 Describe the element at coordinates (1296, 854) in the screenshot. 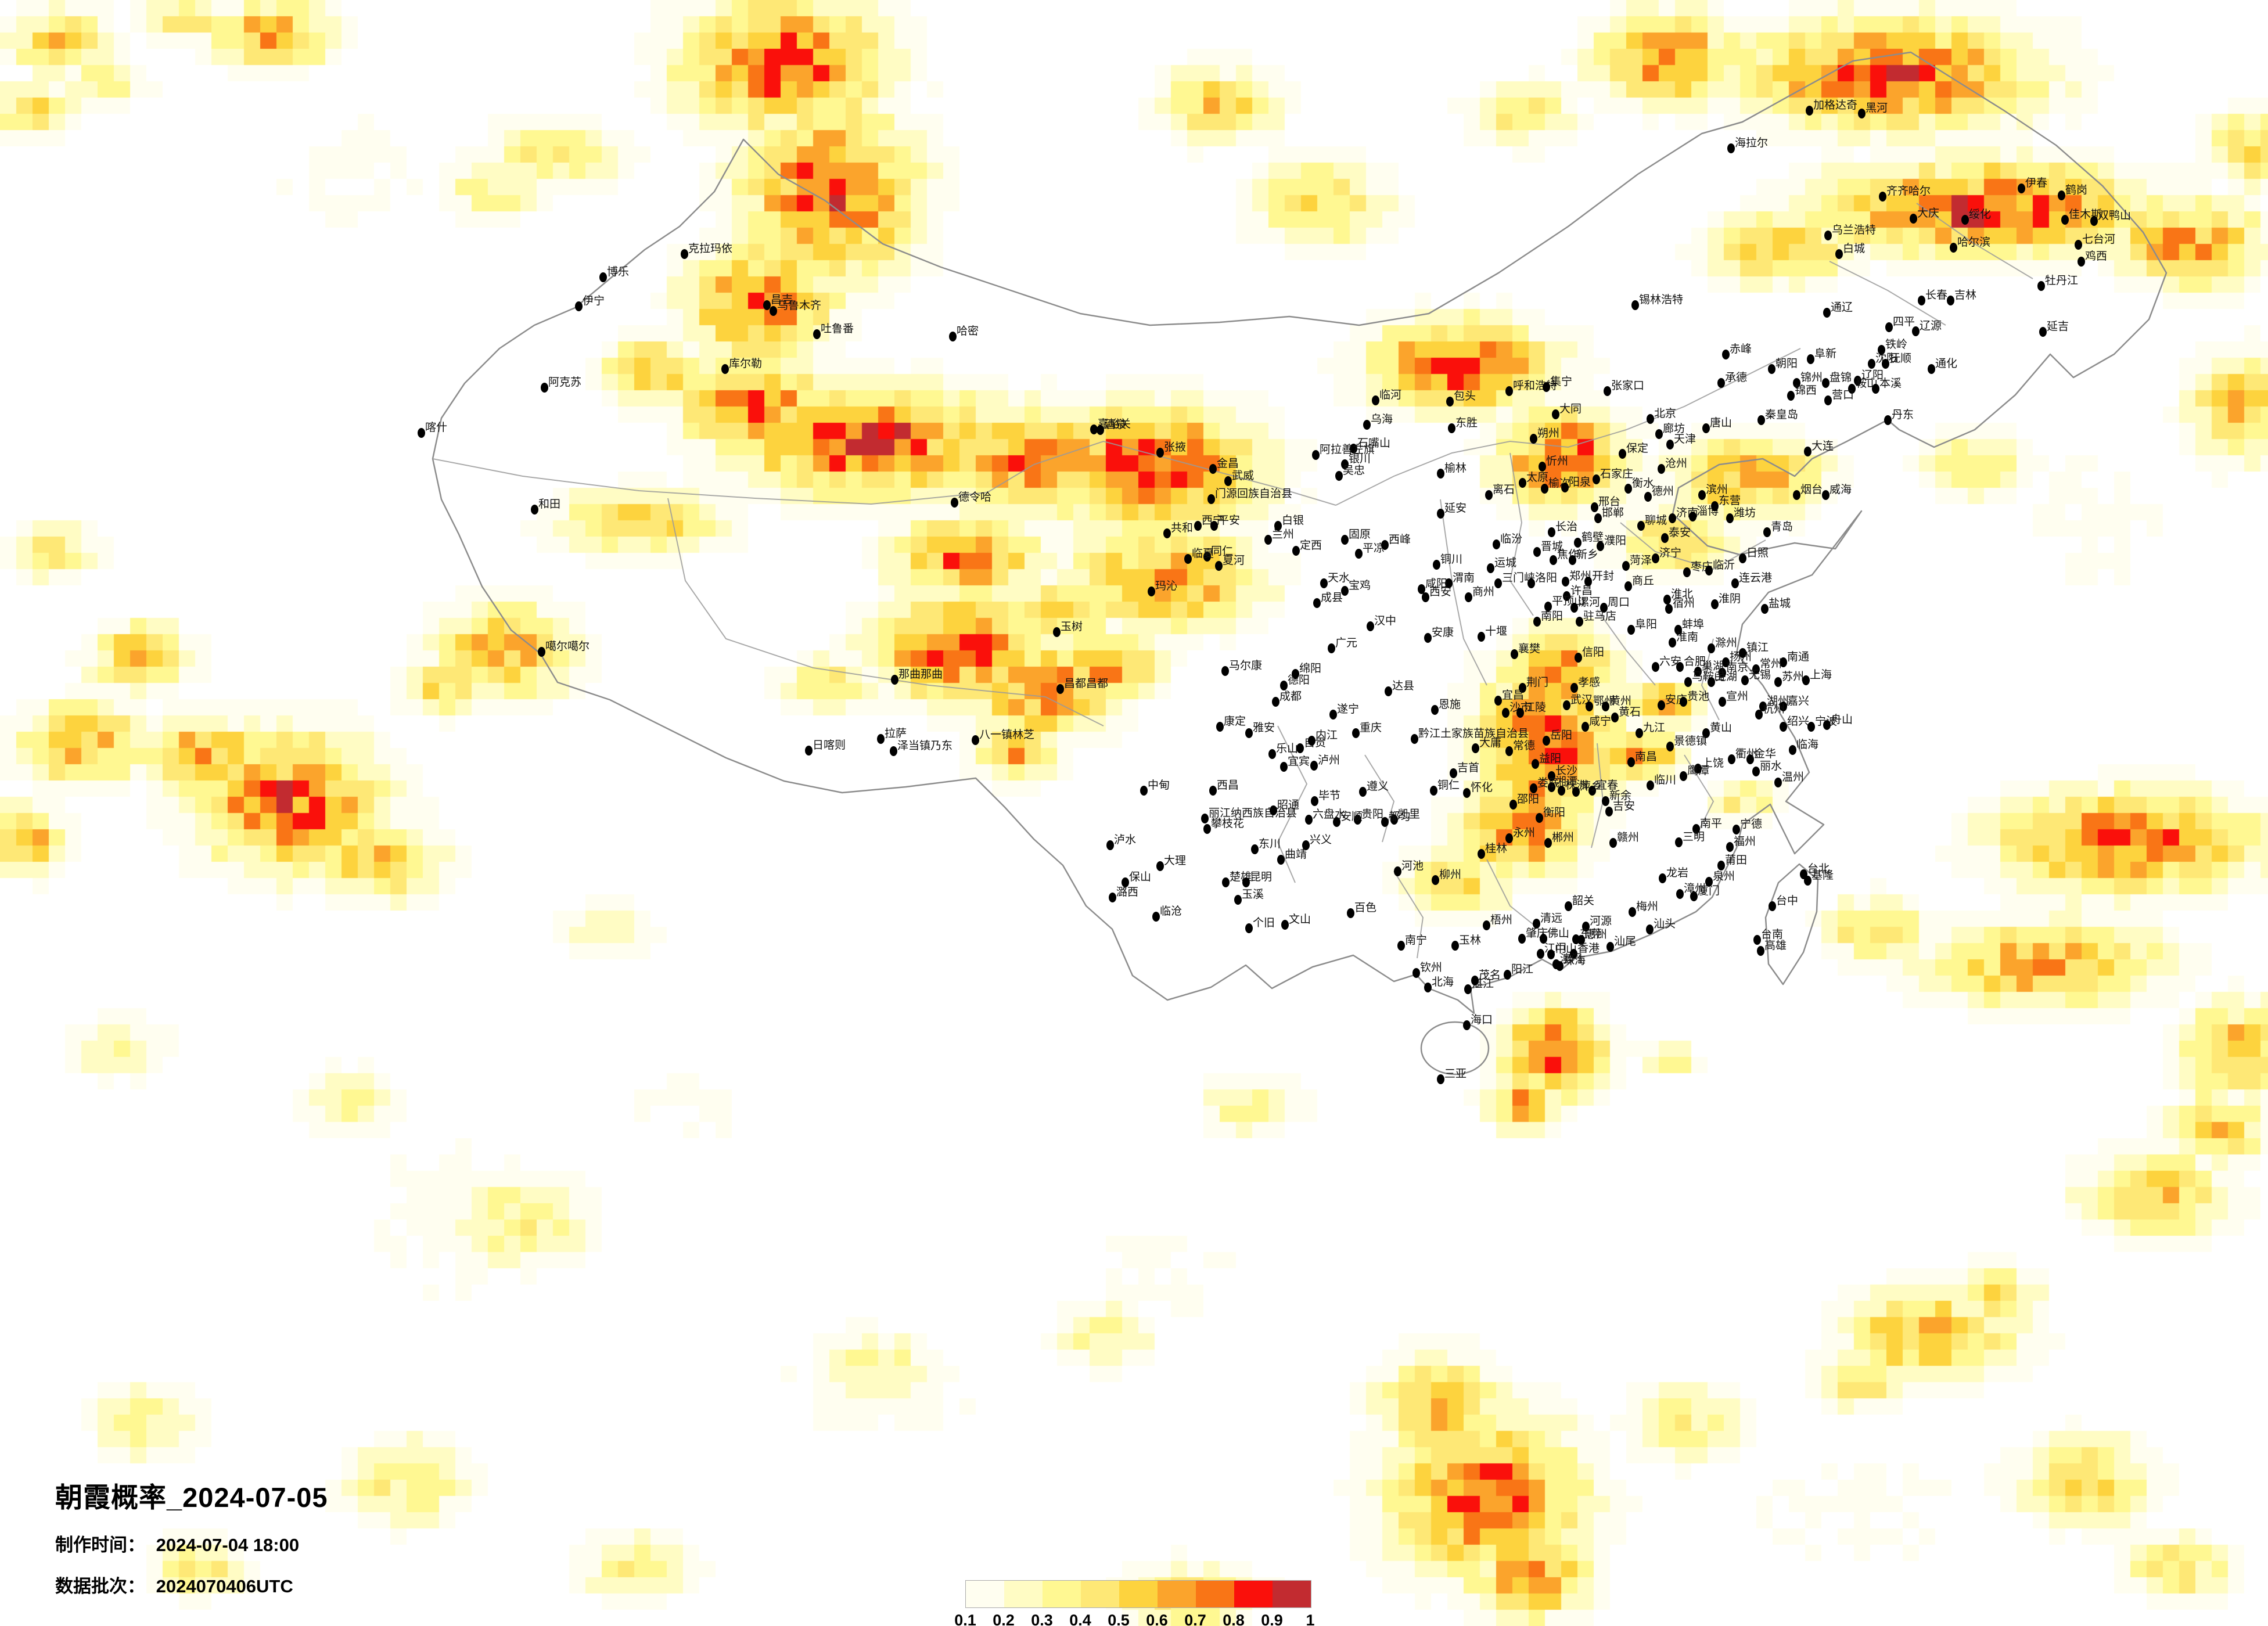

I see `city-label: 曲靖` at that location.